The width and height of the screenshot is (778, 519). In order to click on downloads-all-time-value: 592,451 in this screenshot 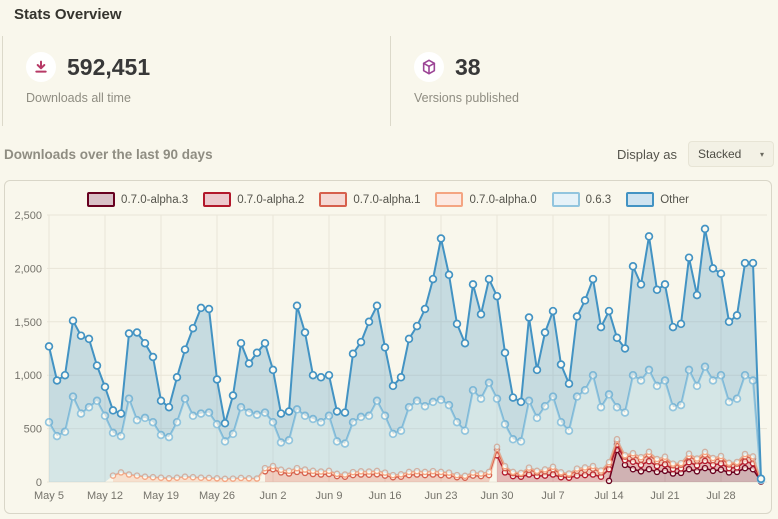, I will do `click(109, 66)`.